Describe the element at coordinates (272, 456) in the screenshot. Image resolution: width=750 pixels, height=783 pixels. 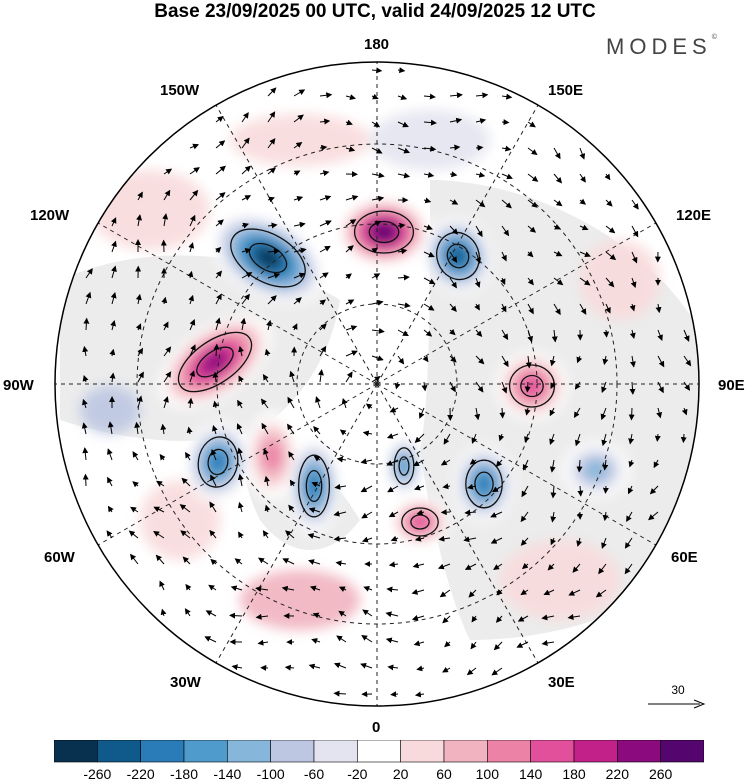
I see `positive-anomaly-greenland` at that location.